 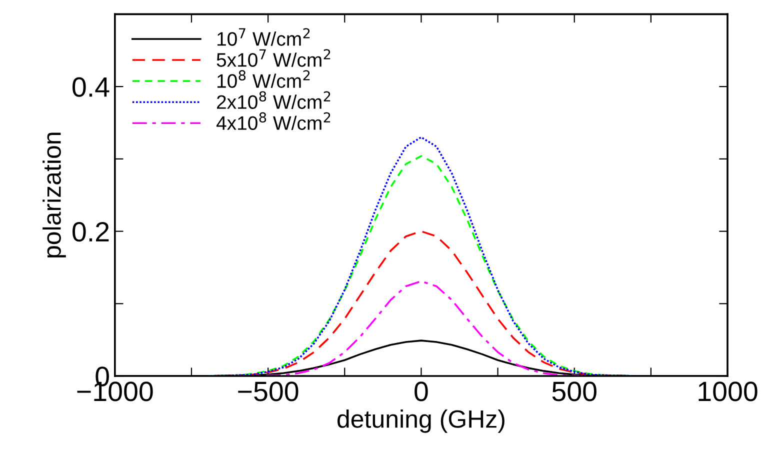 I want to click on legend-label: 5x10$^{7}$ W/cm$^{2}$, so click(x=273, y=58).